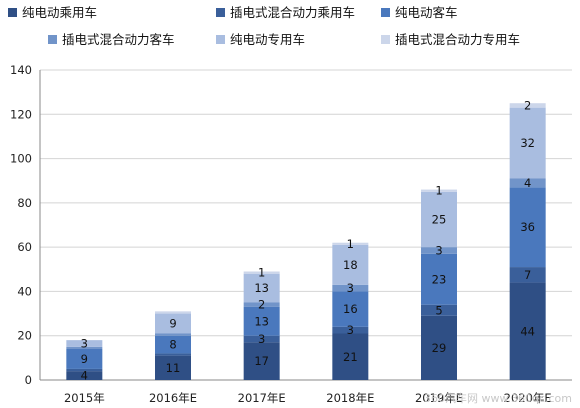 This screenshot has width=580, height=408. What do you see at coordinates (173, 398) in the screenshot?
I see `x-tick-label: 2016年E` at bounding box center [173, 398].